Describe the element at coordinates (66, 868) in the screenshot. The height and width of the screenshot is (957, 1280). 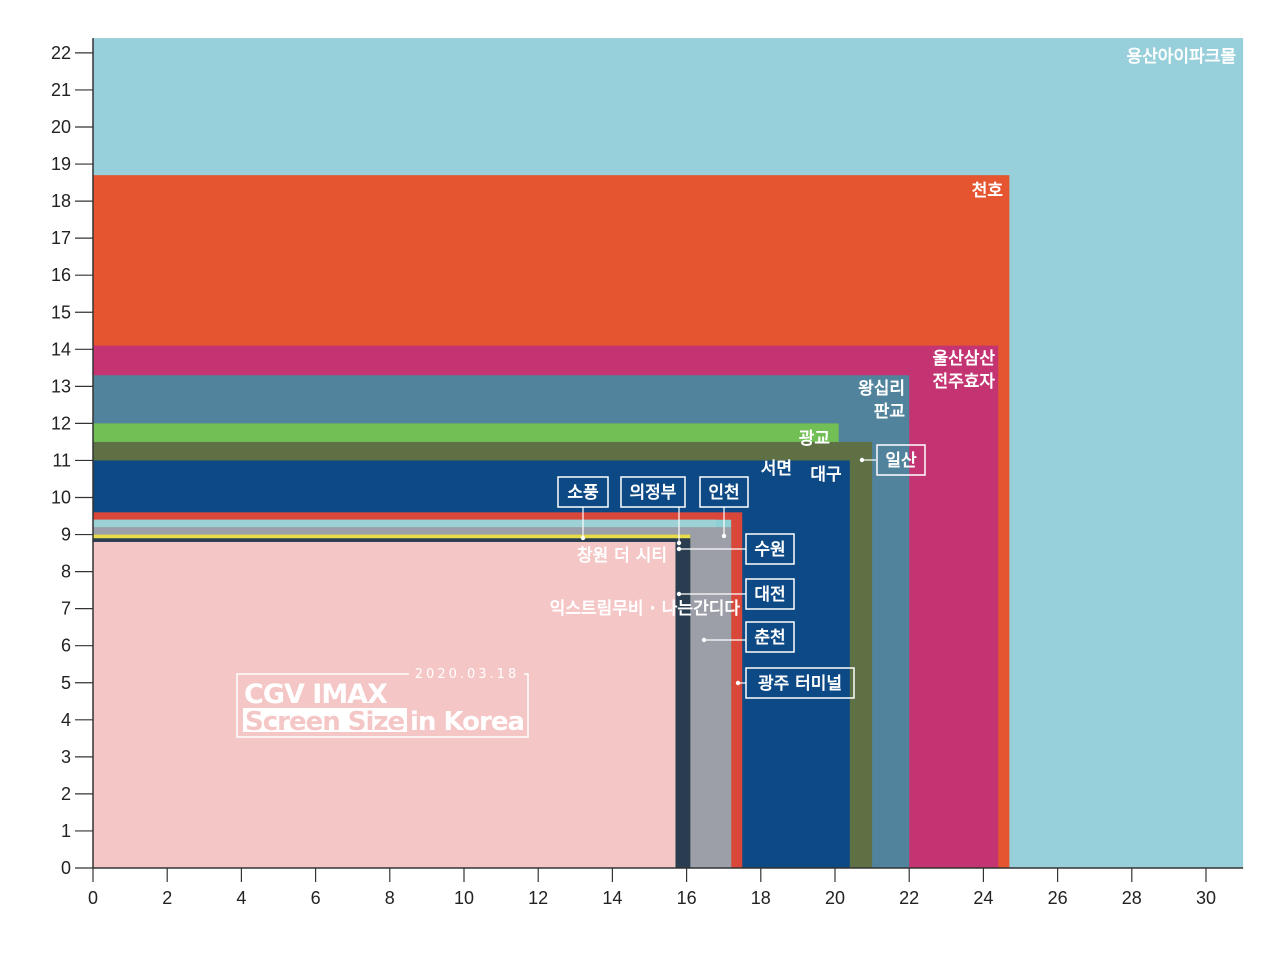
I see `y-tick-label: 0` at that location.